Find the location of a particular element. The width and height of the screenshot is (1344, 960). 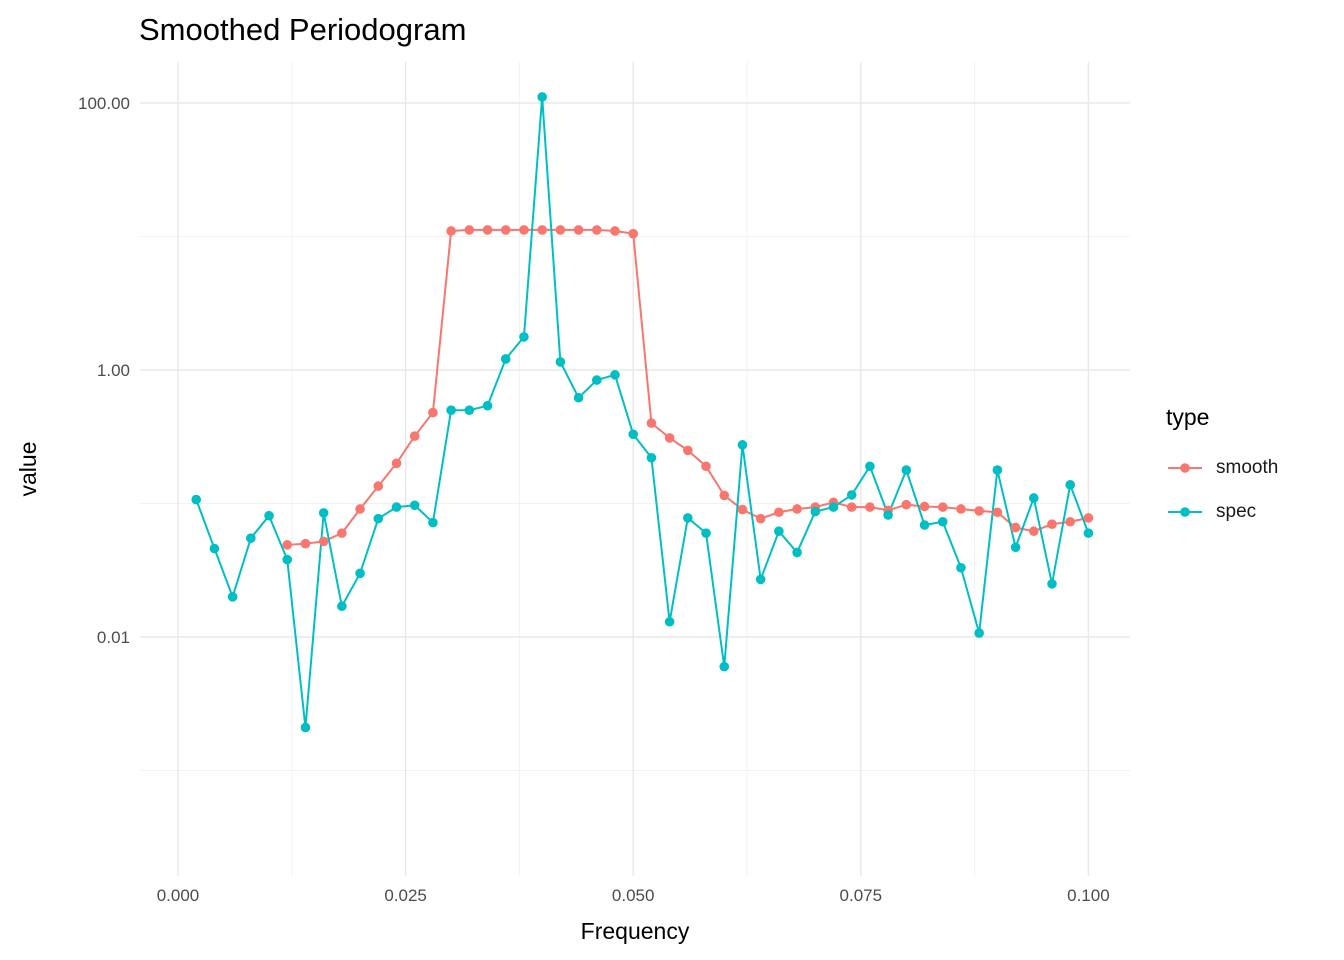

x-tick-label: 0.050 is located at coordinates (633, 895).